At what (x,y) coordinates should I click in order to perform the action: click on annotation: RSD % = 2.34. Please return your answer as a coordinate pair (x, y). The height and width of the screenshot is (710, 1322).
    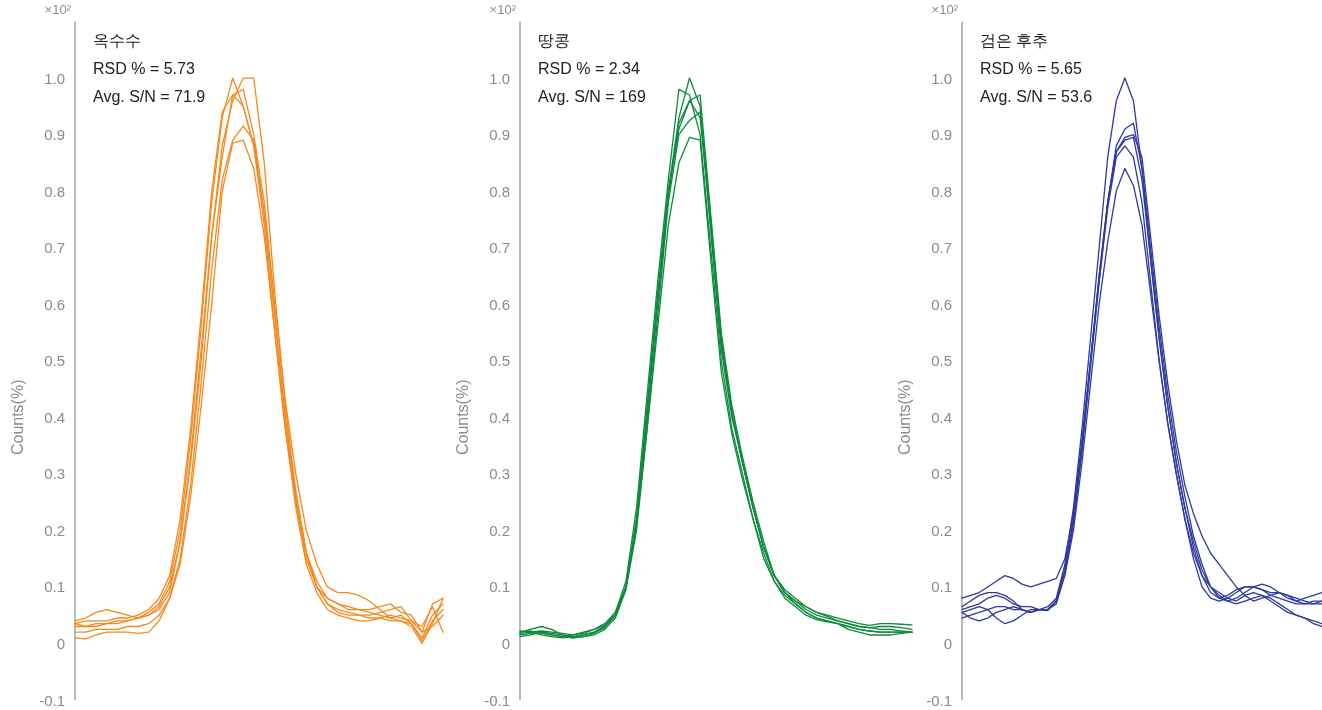
    Looking at the image, I should click on (589, 68).